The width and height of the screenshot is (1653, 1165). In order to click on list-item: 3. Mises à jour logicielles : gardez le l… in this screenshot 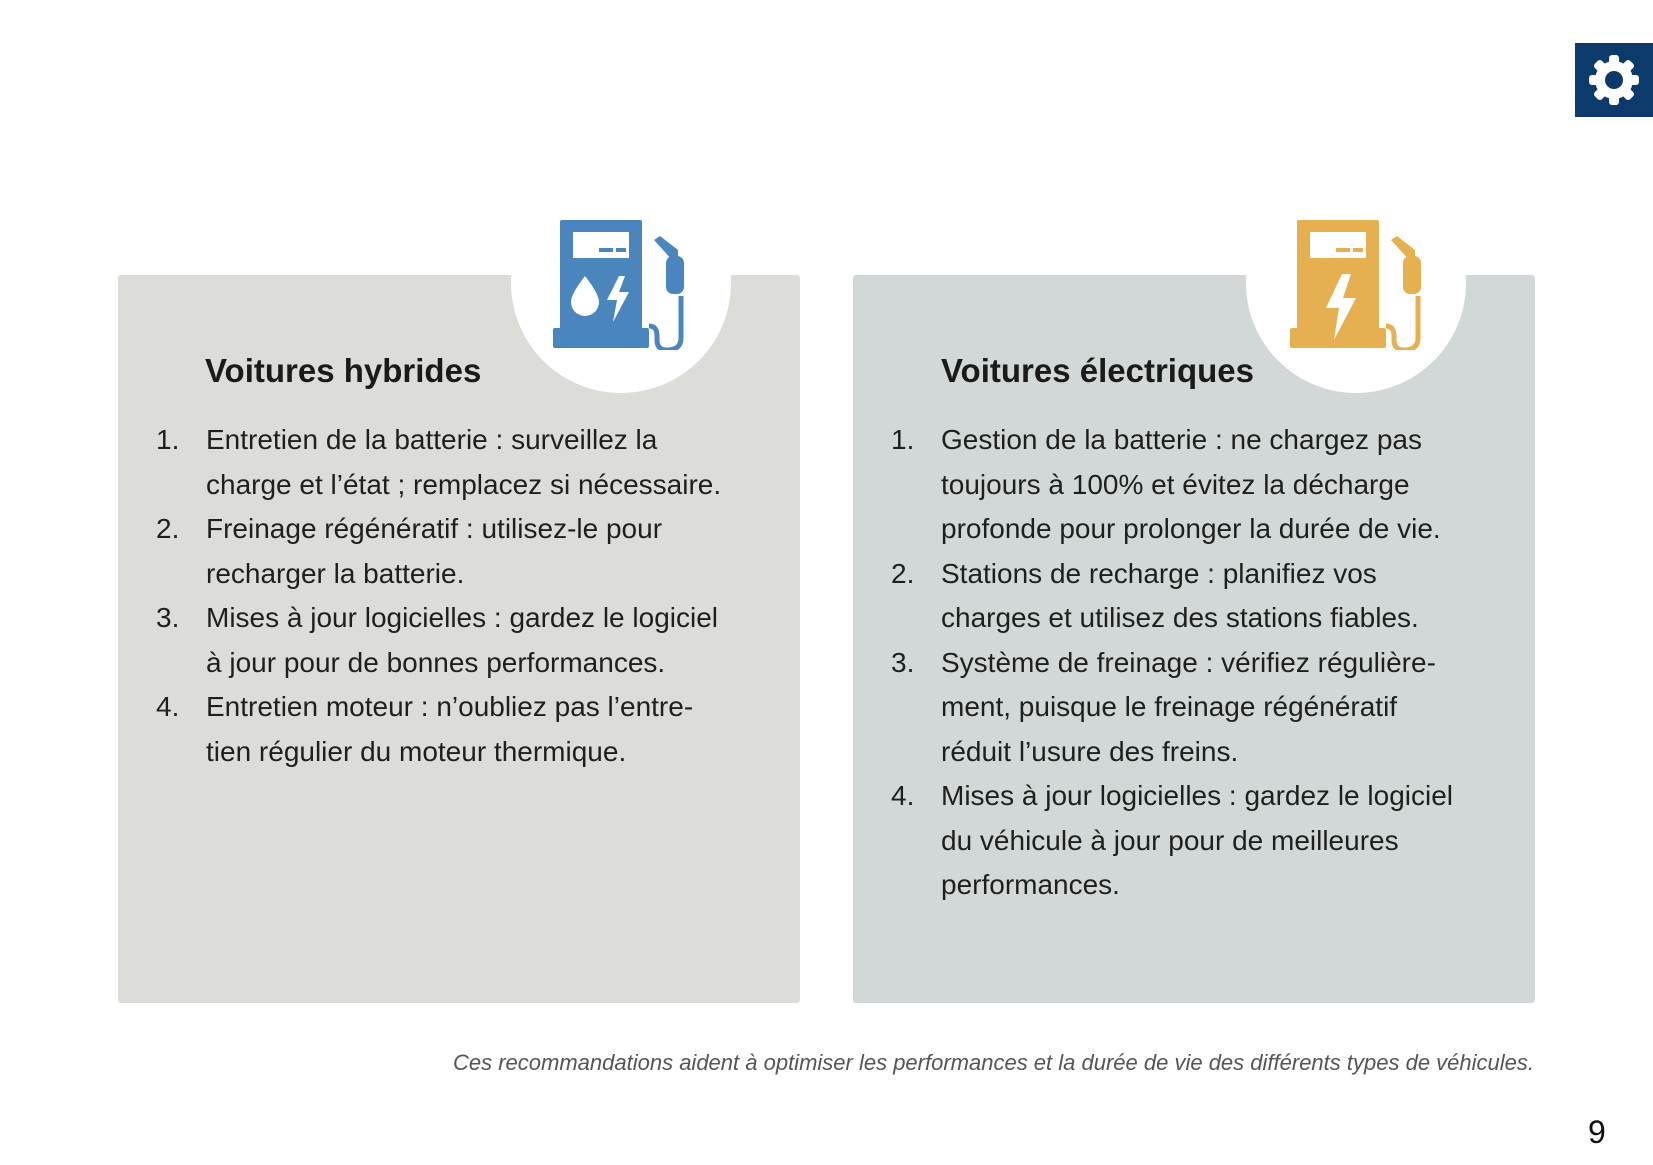, I will do `click(441, 640)`.